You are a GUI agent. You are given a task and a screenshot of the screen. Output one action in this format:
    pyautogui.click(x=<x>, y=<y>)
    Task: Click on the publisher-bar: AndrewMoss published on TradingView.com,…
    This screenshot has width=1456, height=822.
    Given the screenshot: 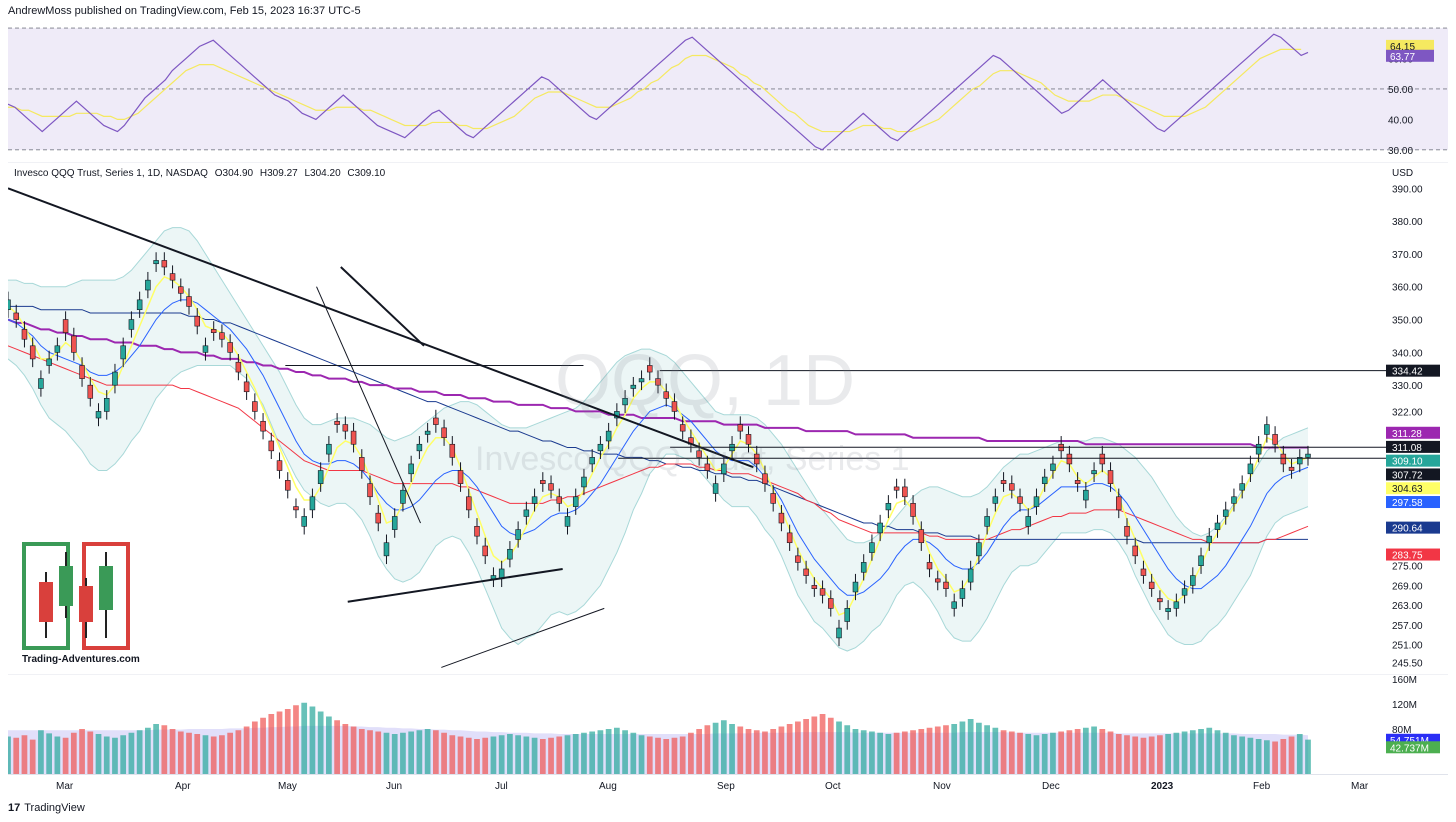 What is the action you would take?
    pyautogui.click(x=728, y=11)
    